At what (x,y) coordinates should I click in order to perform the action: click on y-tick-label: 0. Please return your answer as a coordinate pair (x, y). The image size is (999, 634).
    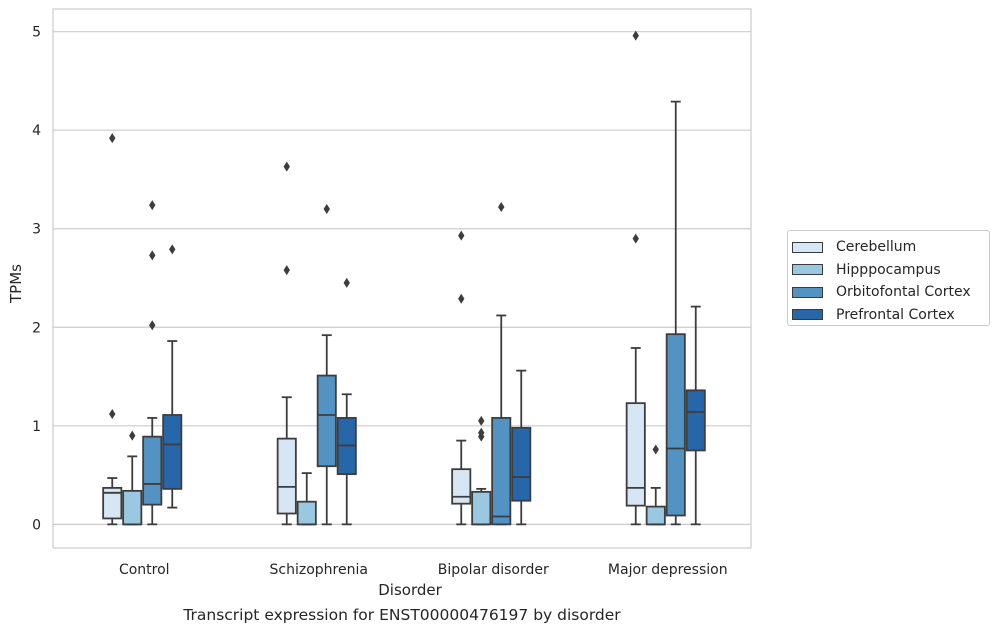
    Looking at the image, I should click on (36, 525).